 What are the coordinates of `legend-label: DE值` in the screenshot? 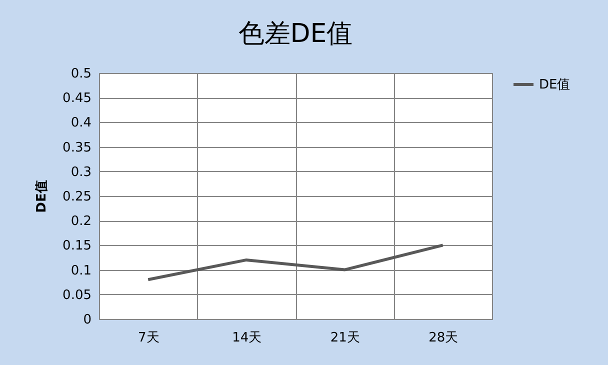 It's located at (554, 85).